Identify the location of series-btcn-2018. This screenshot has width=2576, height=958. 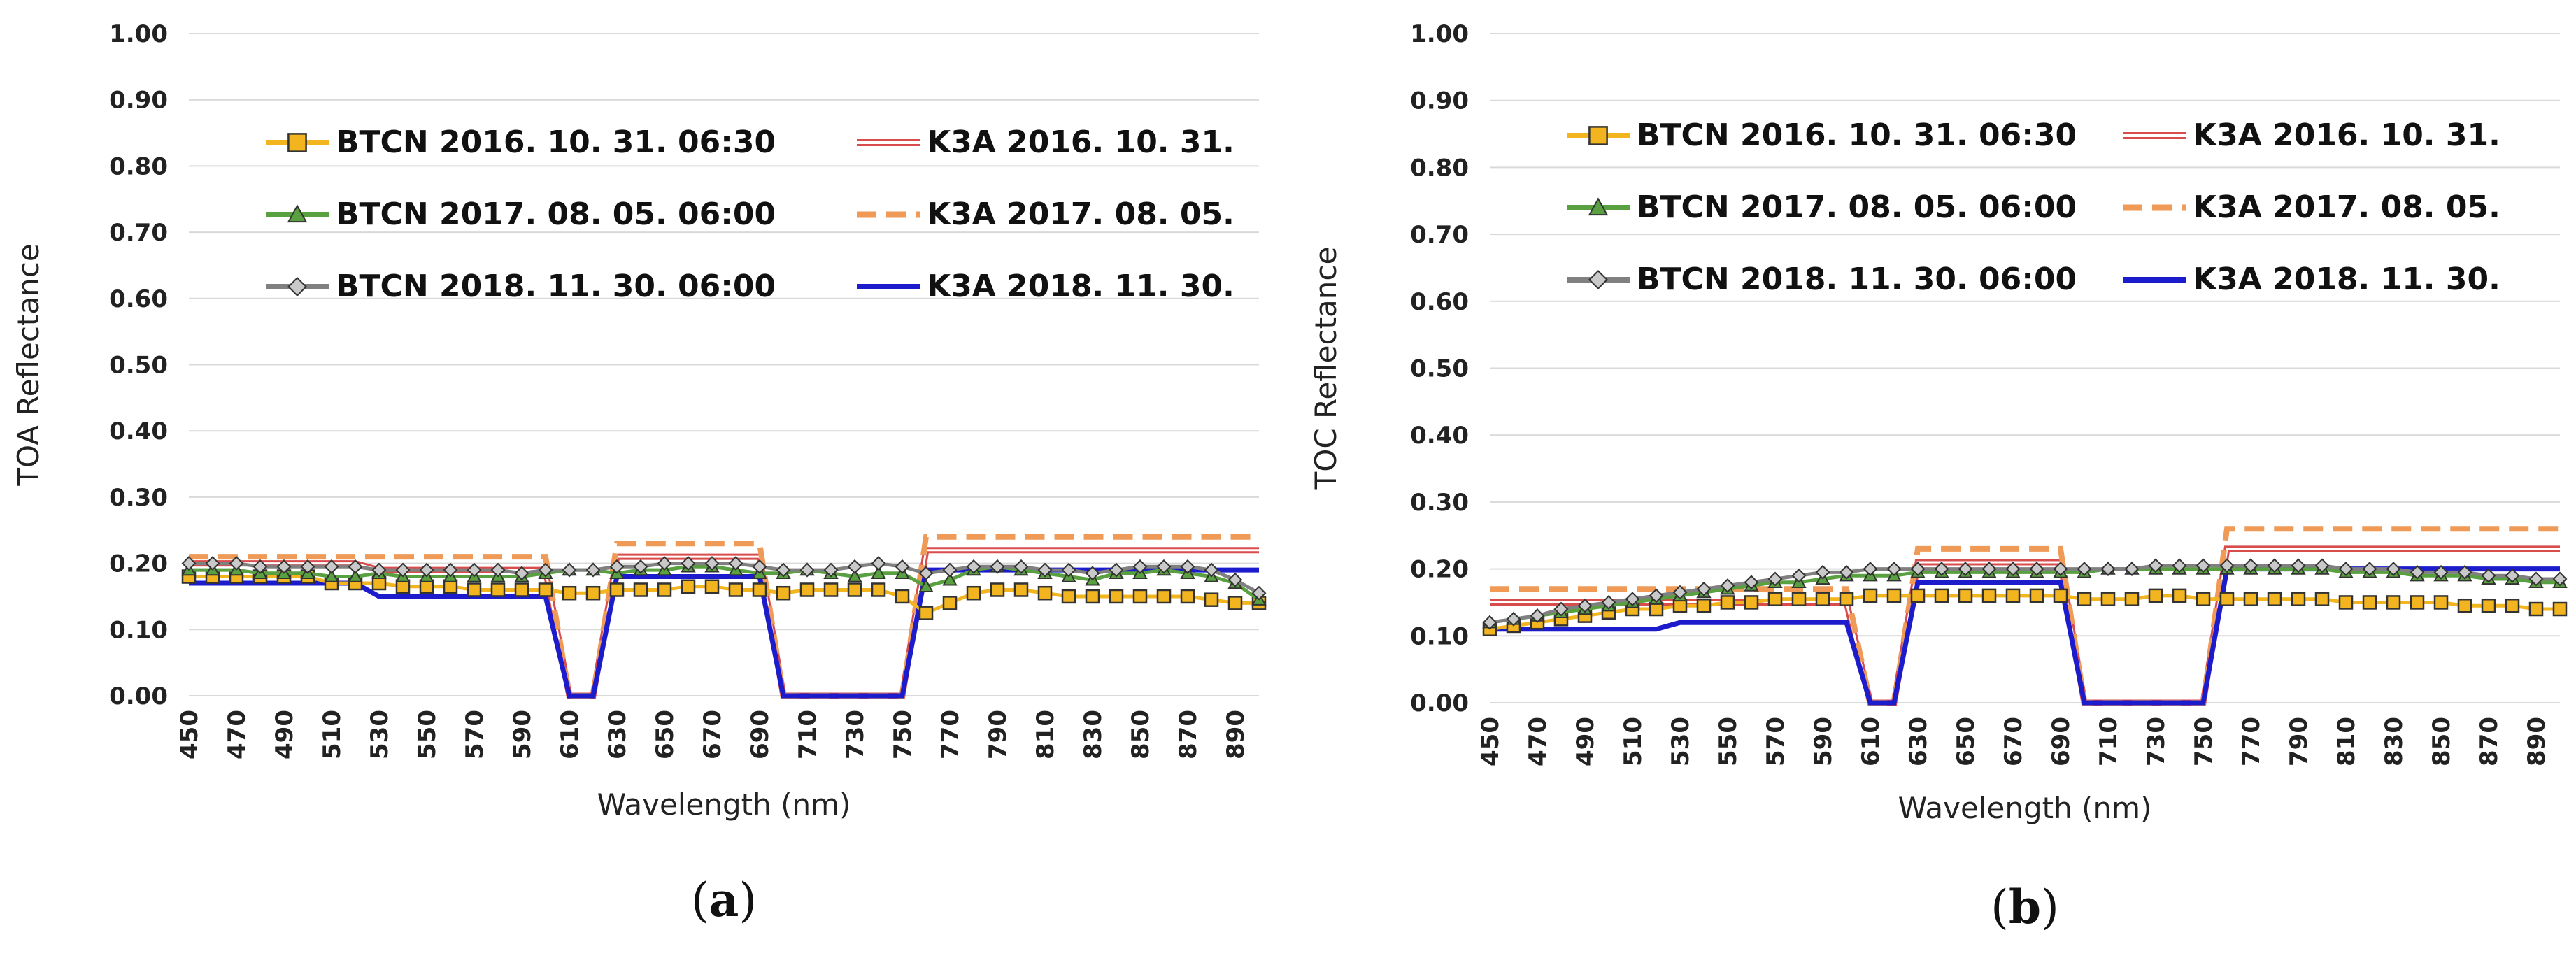
(724, 578).